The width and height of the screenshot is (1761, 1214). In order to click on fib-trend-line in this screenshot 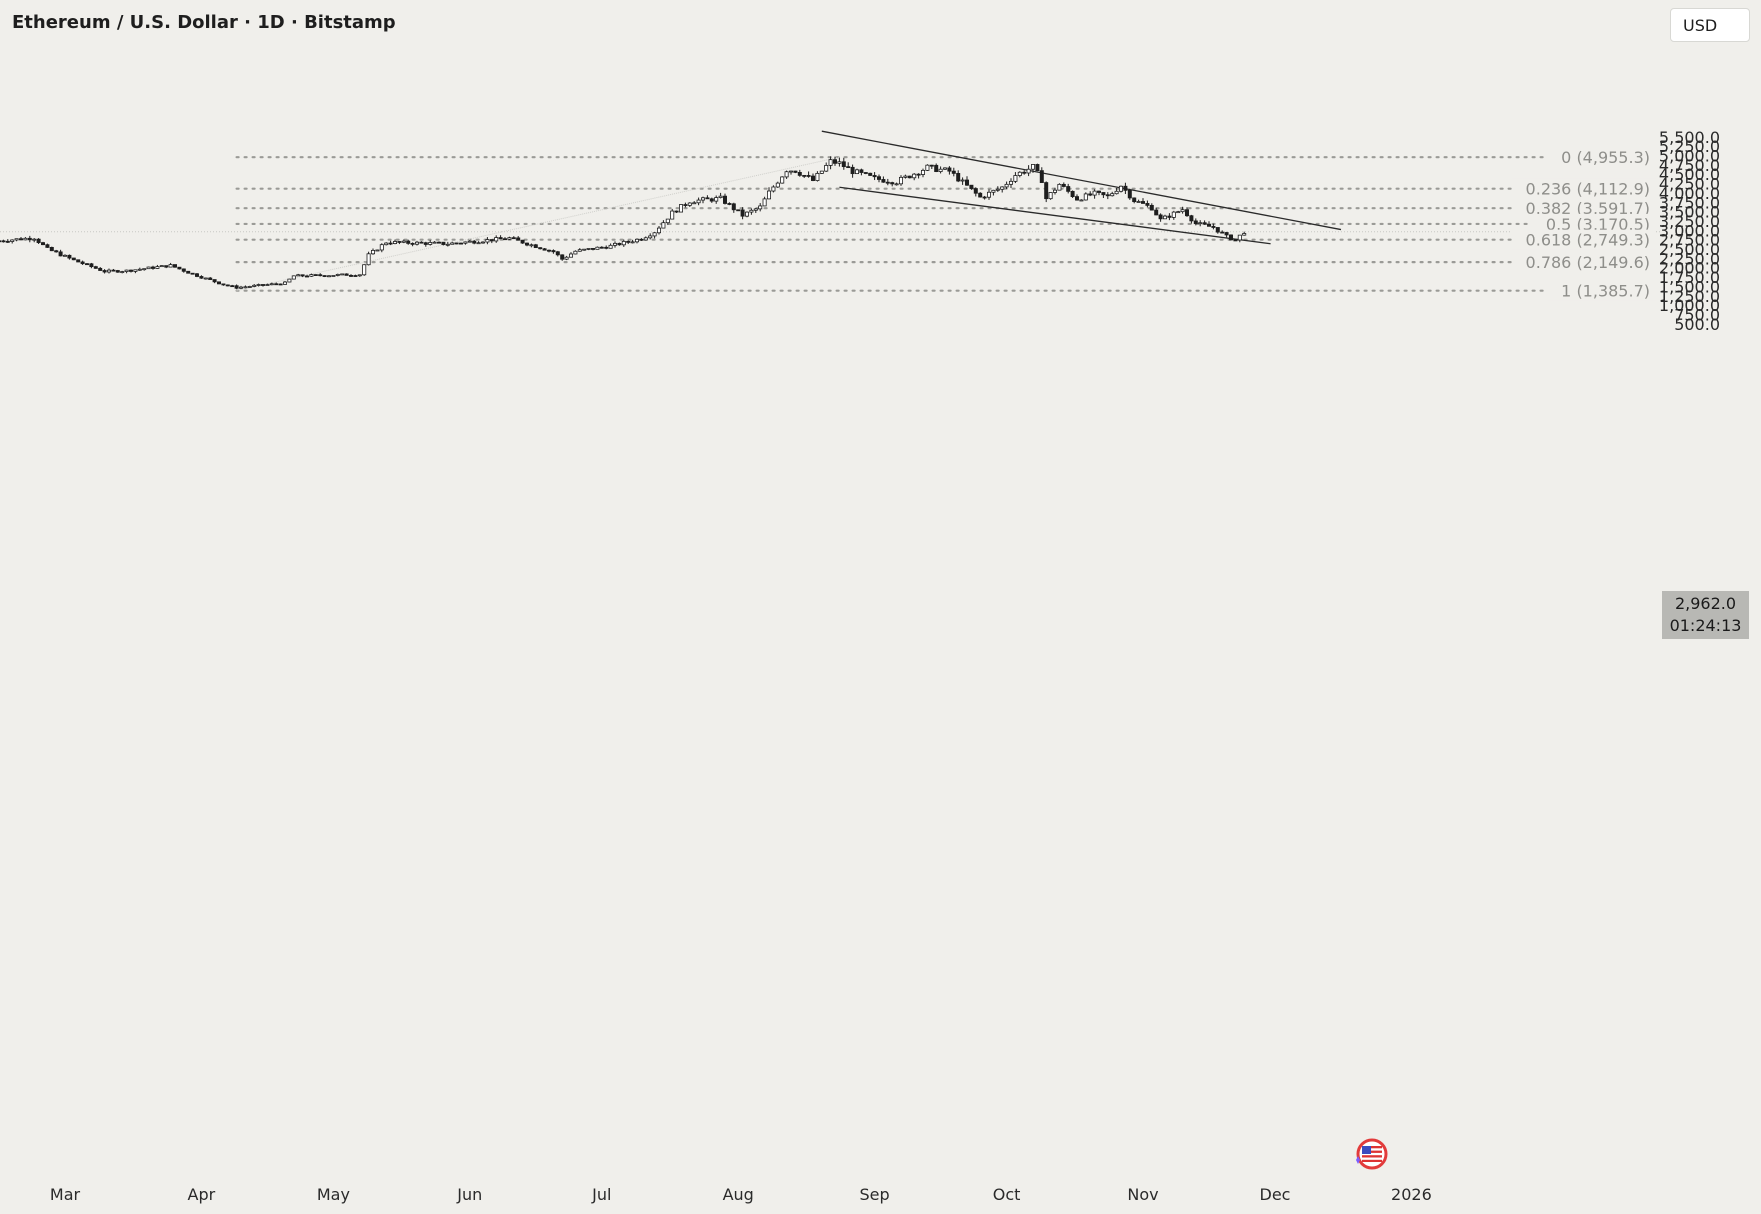, I will do `click(538, 224)`.